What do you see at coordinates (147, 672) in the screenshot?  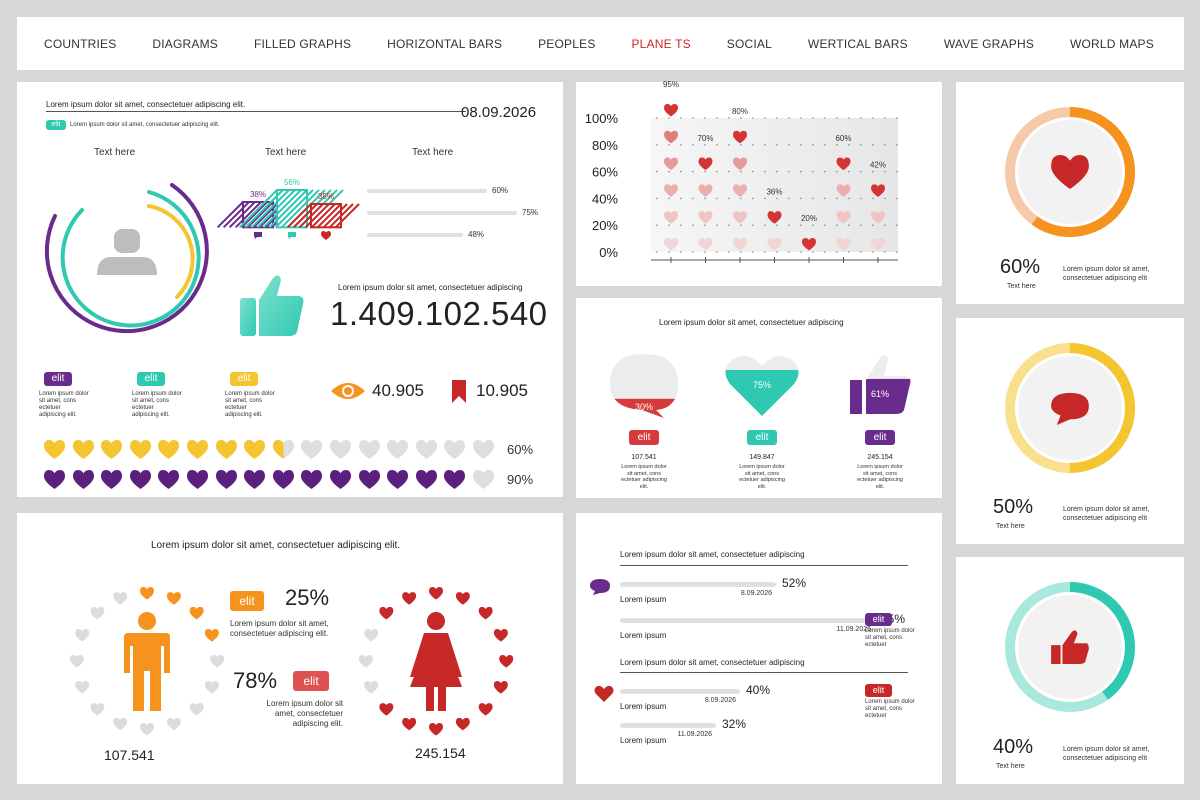 I see `male-figure-icon` at bounding box center [147, 672].